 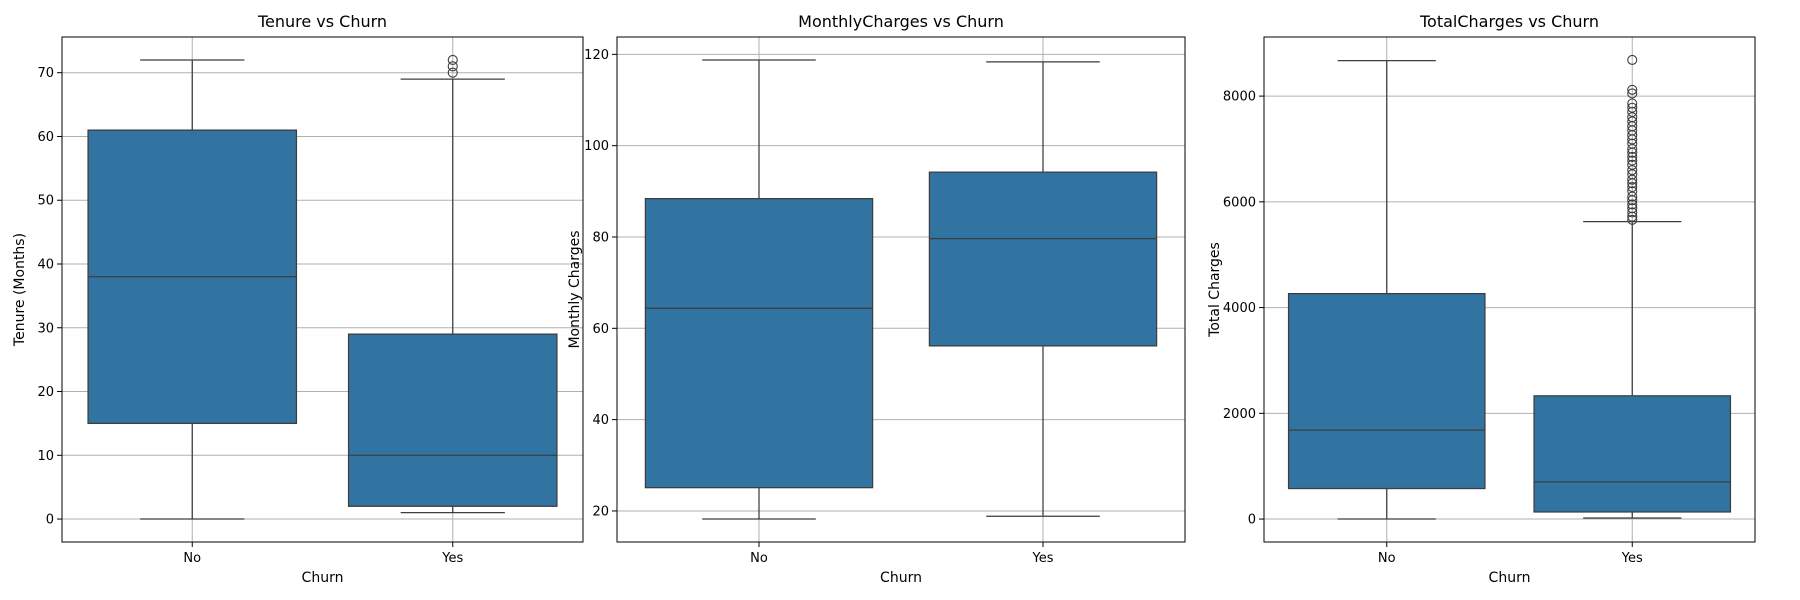 What do you see at coordinates (1509, 21) in the screenshot?
I see `chart-title: TotalCharges vs Churn` at bounding box center [1509, 21].